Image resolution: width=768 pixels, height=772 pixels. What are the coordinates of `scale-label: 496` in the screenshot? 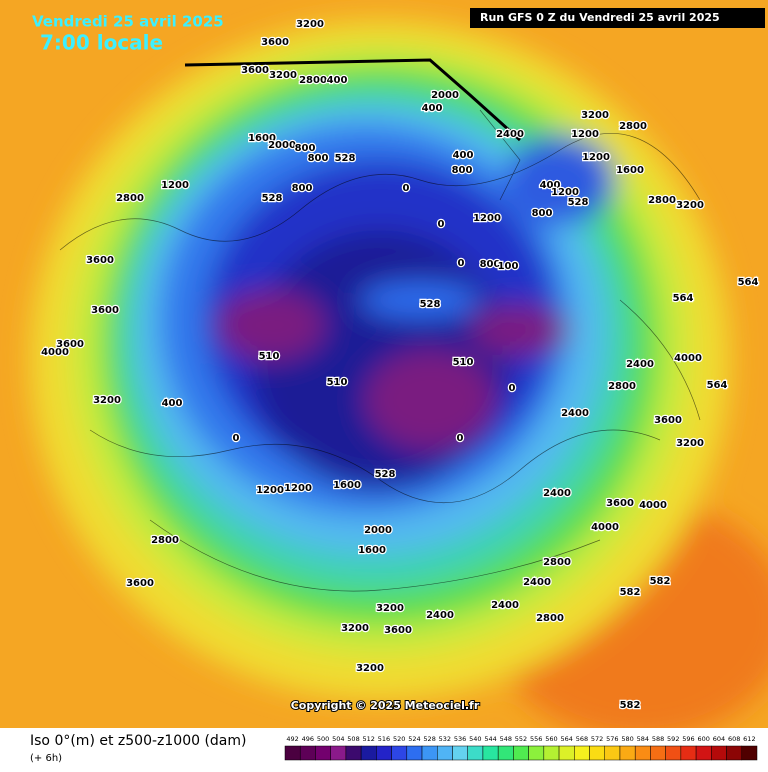 It's located at (308, 739).